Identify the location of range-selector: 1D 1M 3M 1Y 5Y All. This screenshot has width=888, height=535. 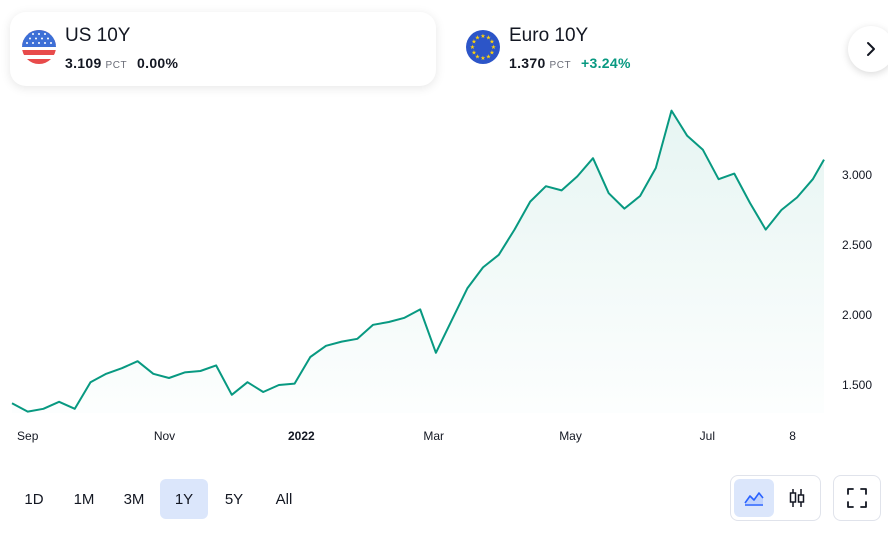
(159, 499).